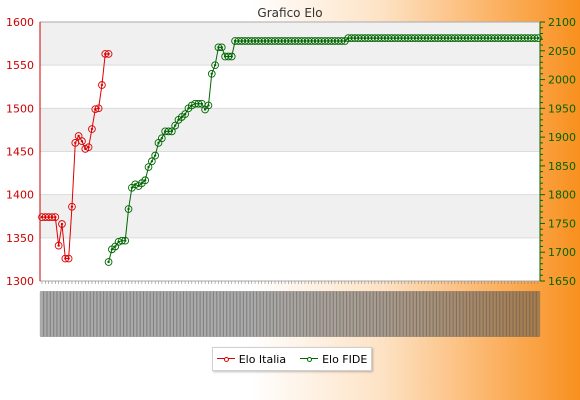 This screenshot has height=400, width=580. What do you see at coordinates (562, 281) in the screenshot?
I see `right-tick-label: 1650` at bounding box center [562, 281].